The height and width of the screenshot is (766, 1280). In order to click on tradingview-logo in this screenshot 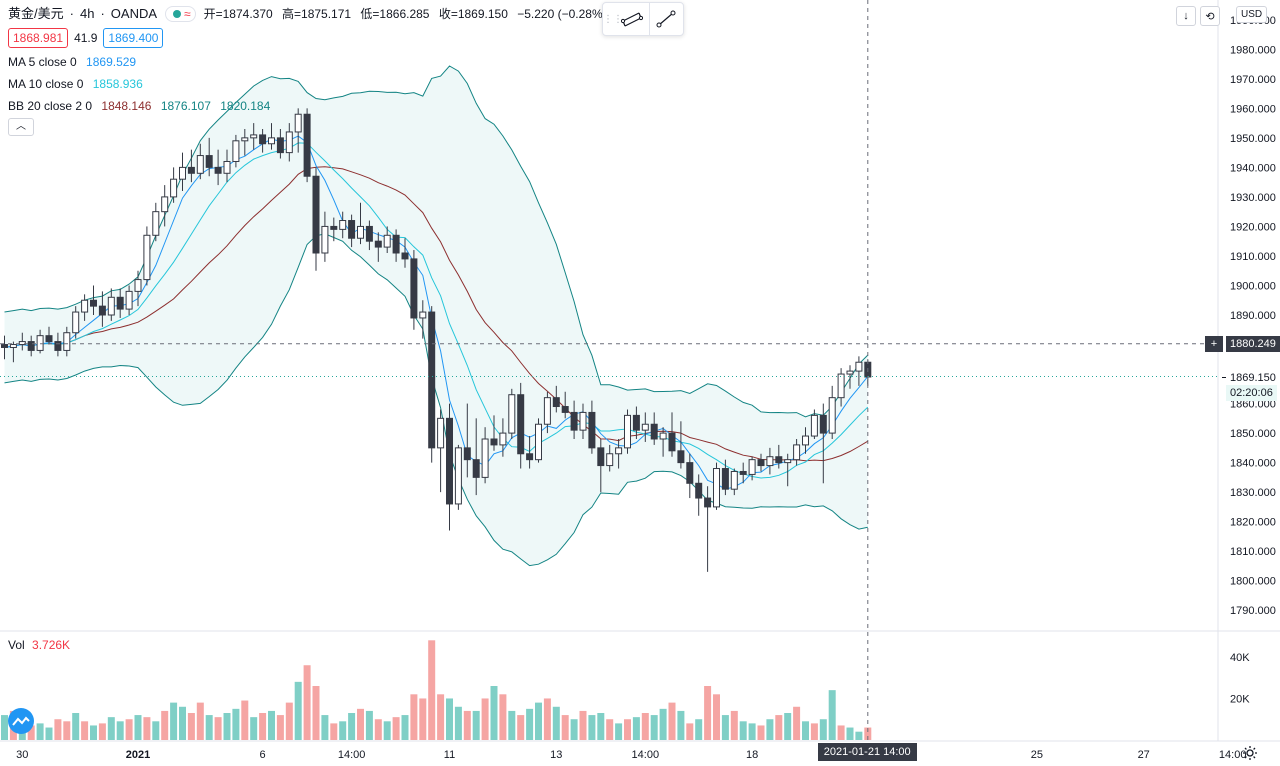, I will do `click(21, 721)`.